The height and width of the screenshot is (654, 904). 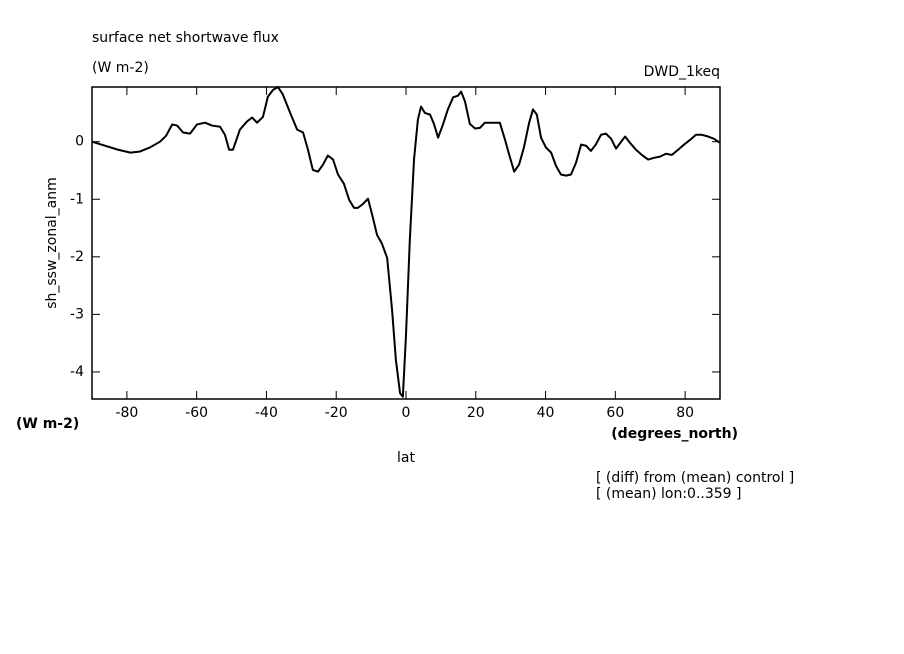 What do you see at coordinates (406, 413) in the screenshot?
I see `x-tick-label: 0` at bounding box center [406, 413].